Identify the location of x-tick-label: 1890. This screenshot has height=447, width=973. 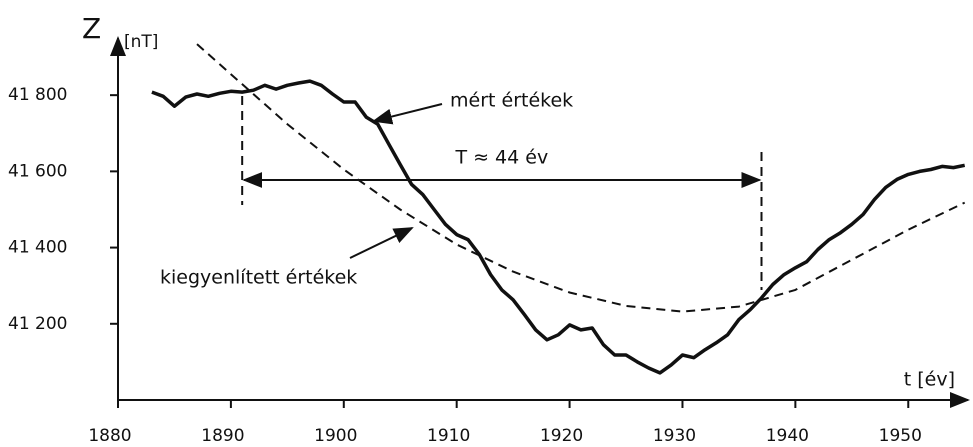
(222, 436).